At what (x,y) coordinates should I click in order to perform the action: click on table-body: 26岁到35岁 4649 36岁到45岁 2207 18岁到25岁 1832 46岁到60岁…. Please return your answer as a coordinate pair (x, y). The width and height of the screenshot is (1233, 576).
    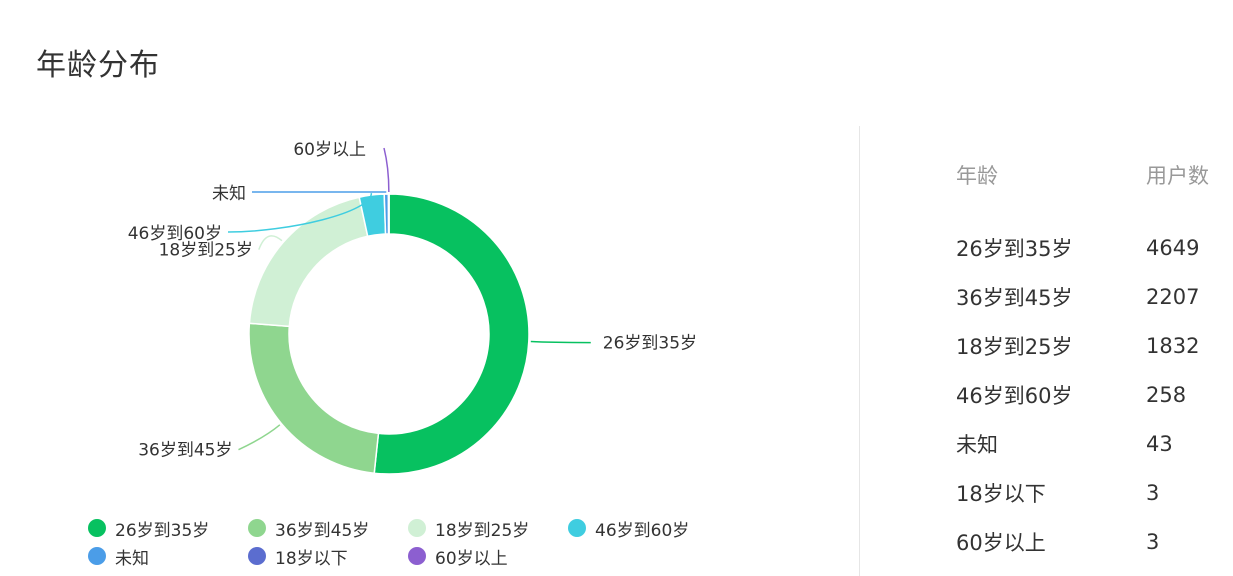
    Looking at the image, I should click on (1094, 394).